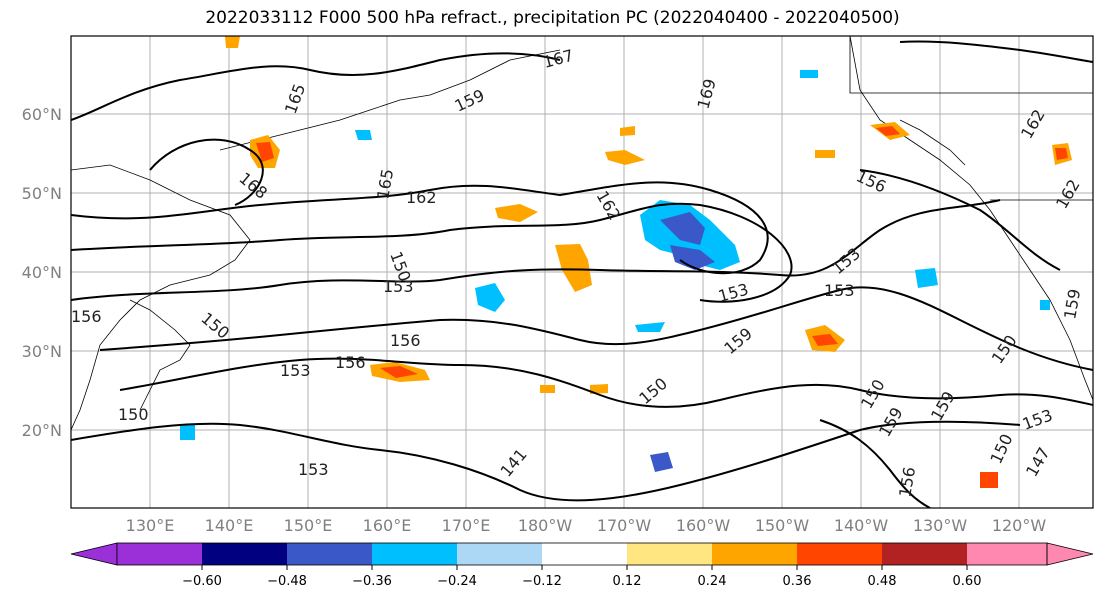 This screenshot has width=1105, height=601. Describe the element at coordinates (782, 525) in the screenshot. I see `lon-label: 150°W` at that location.